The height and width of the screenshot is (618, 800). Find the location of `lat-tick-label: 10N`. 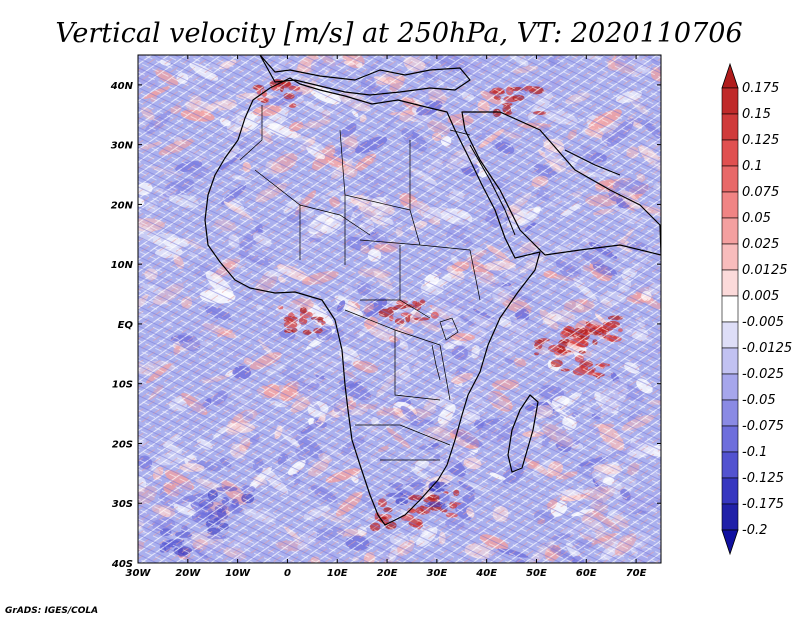

lat-tick-label: 10N is located at coordinates (122, 265).